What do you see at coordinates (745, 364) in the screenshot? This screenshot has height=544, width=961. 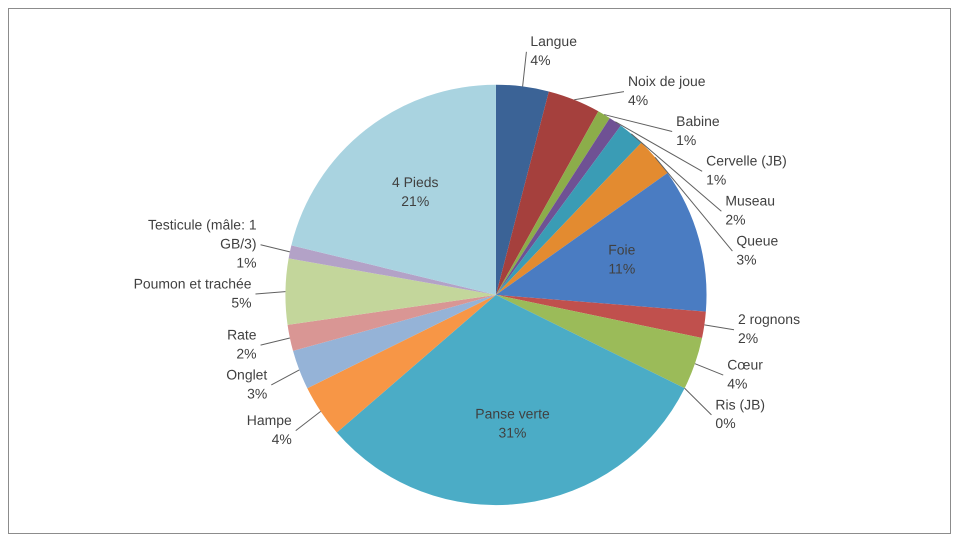 I see `slice-label: Cœur` at bounding box center [745, 364].